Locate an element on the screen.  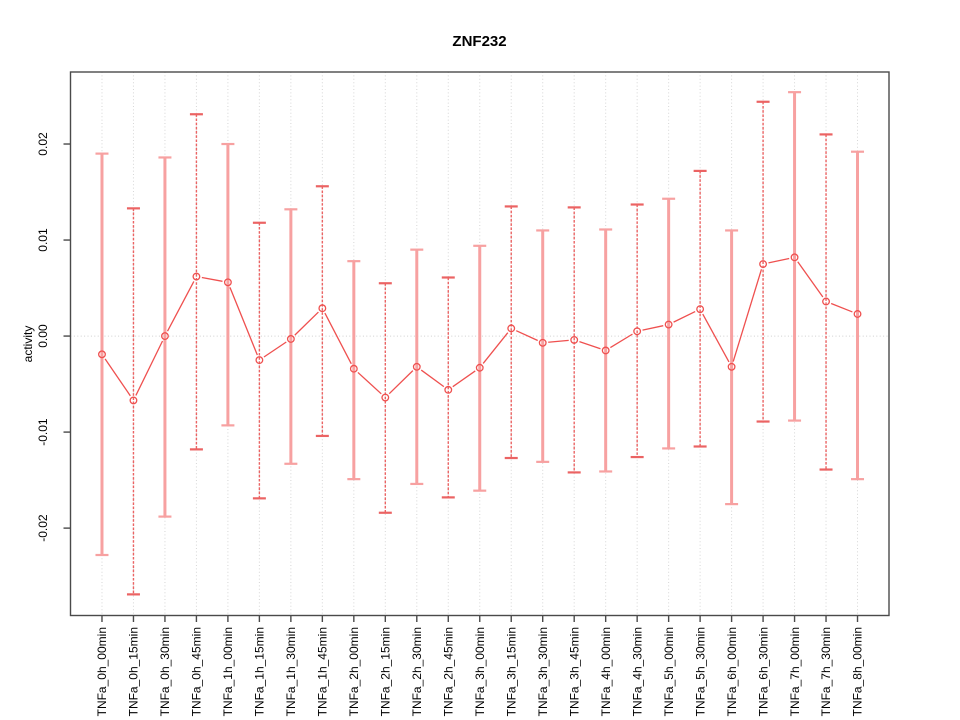
x-tick-label: TNFa_7h_00min is located at coordinates (795, 671).